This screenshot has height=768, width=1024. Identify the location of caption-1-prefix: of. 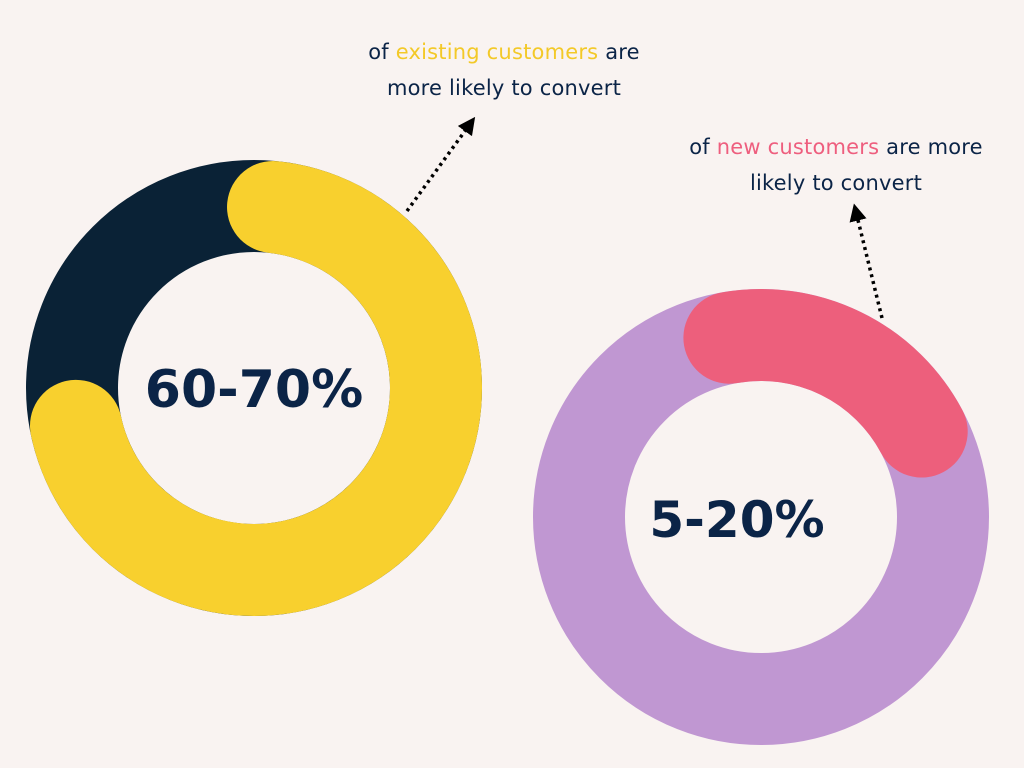
(382, 52).